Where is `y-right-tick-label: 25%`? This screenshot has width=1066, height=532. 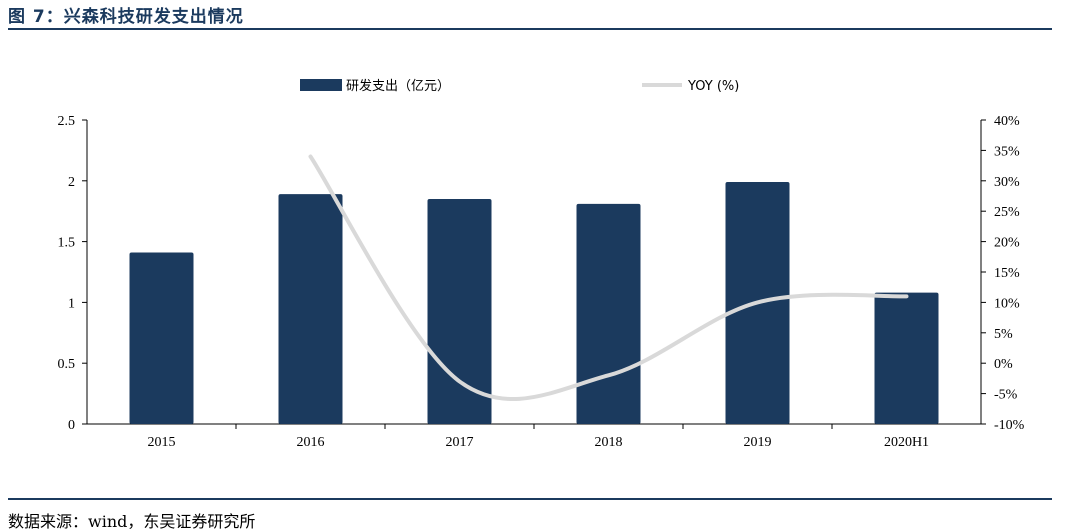 y-right-tick-label: 25% is located at coordinates (1007, 212).